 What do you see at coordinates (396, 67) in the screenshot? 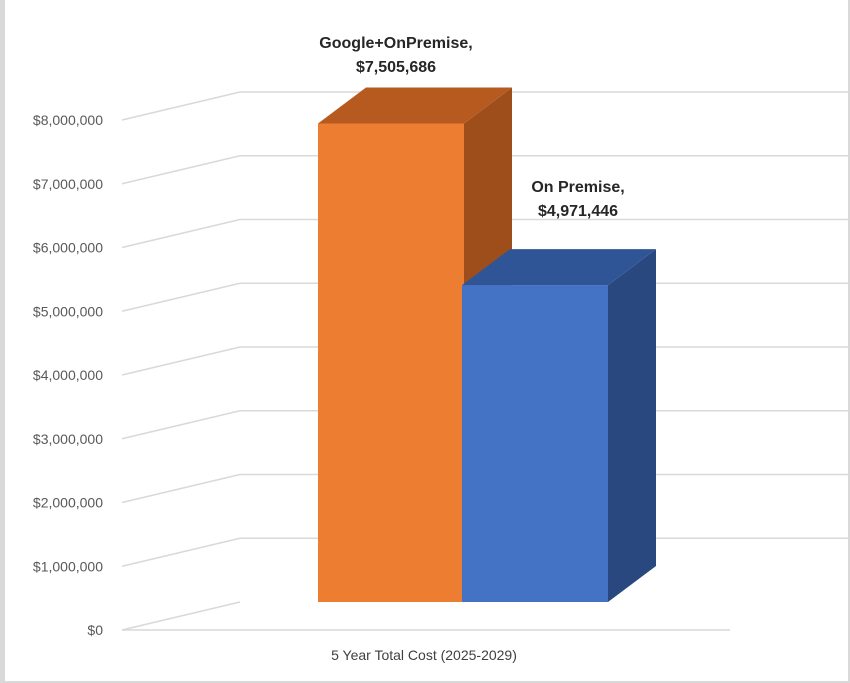
I see `data-label-value: $7,505,686` at bounding box center [396, 67].